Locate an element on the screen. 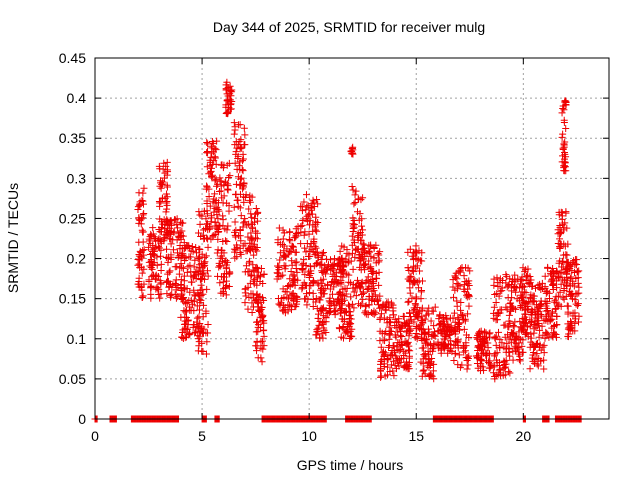 The height and width of the screenshot is (480, 640). x-tick-label: 5 is located at coordinates (202, 436).